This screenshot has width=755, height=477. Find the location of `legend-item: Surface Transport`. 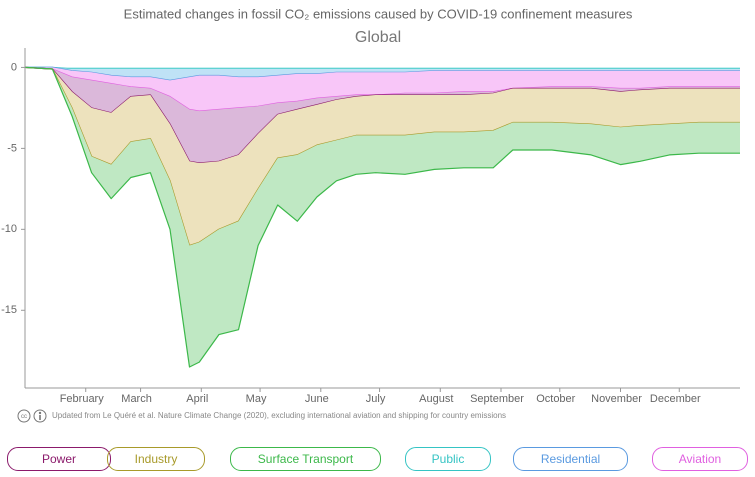

legend-item: Surface Transport is located at coordinates (305, 459).